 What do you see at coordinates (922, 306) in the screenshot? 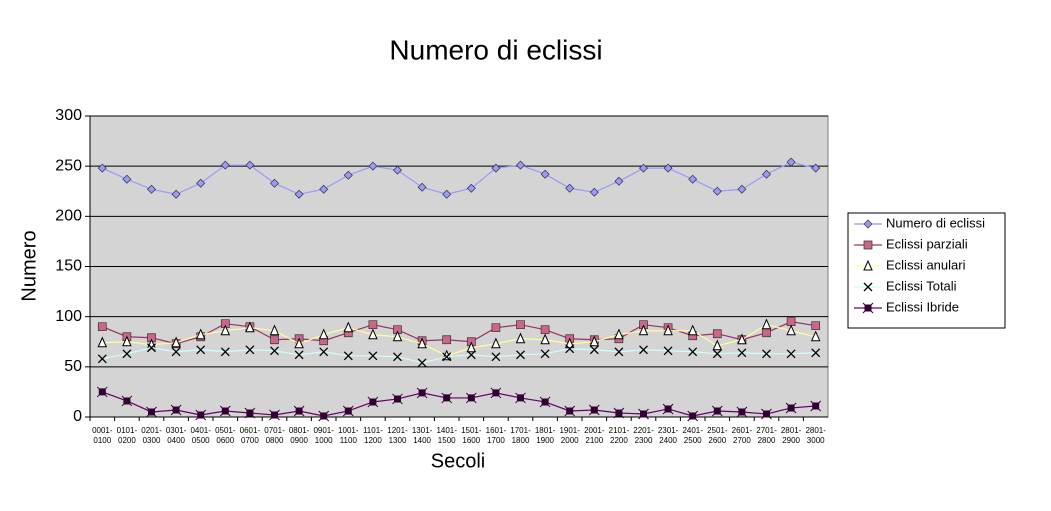
I see `legend-label: Eclissi Ibride` at bounding box center [922, 306].